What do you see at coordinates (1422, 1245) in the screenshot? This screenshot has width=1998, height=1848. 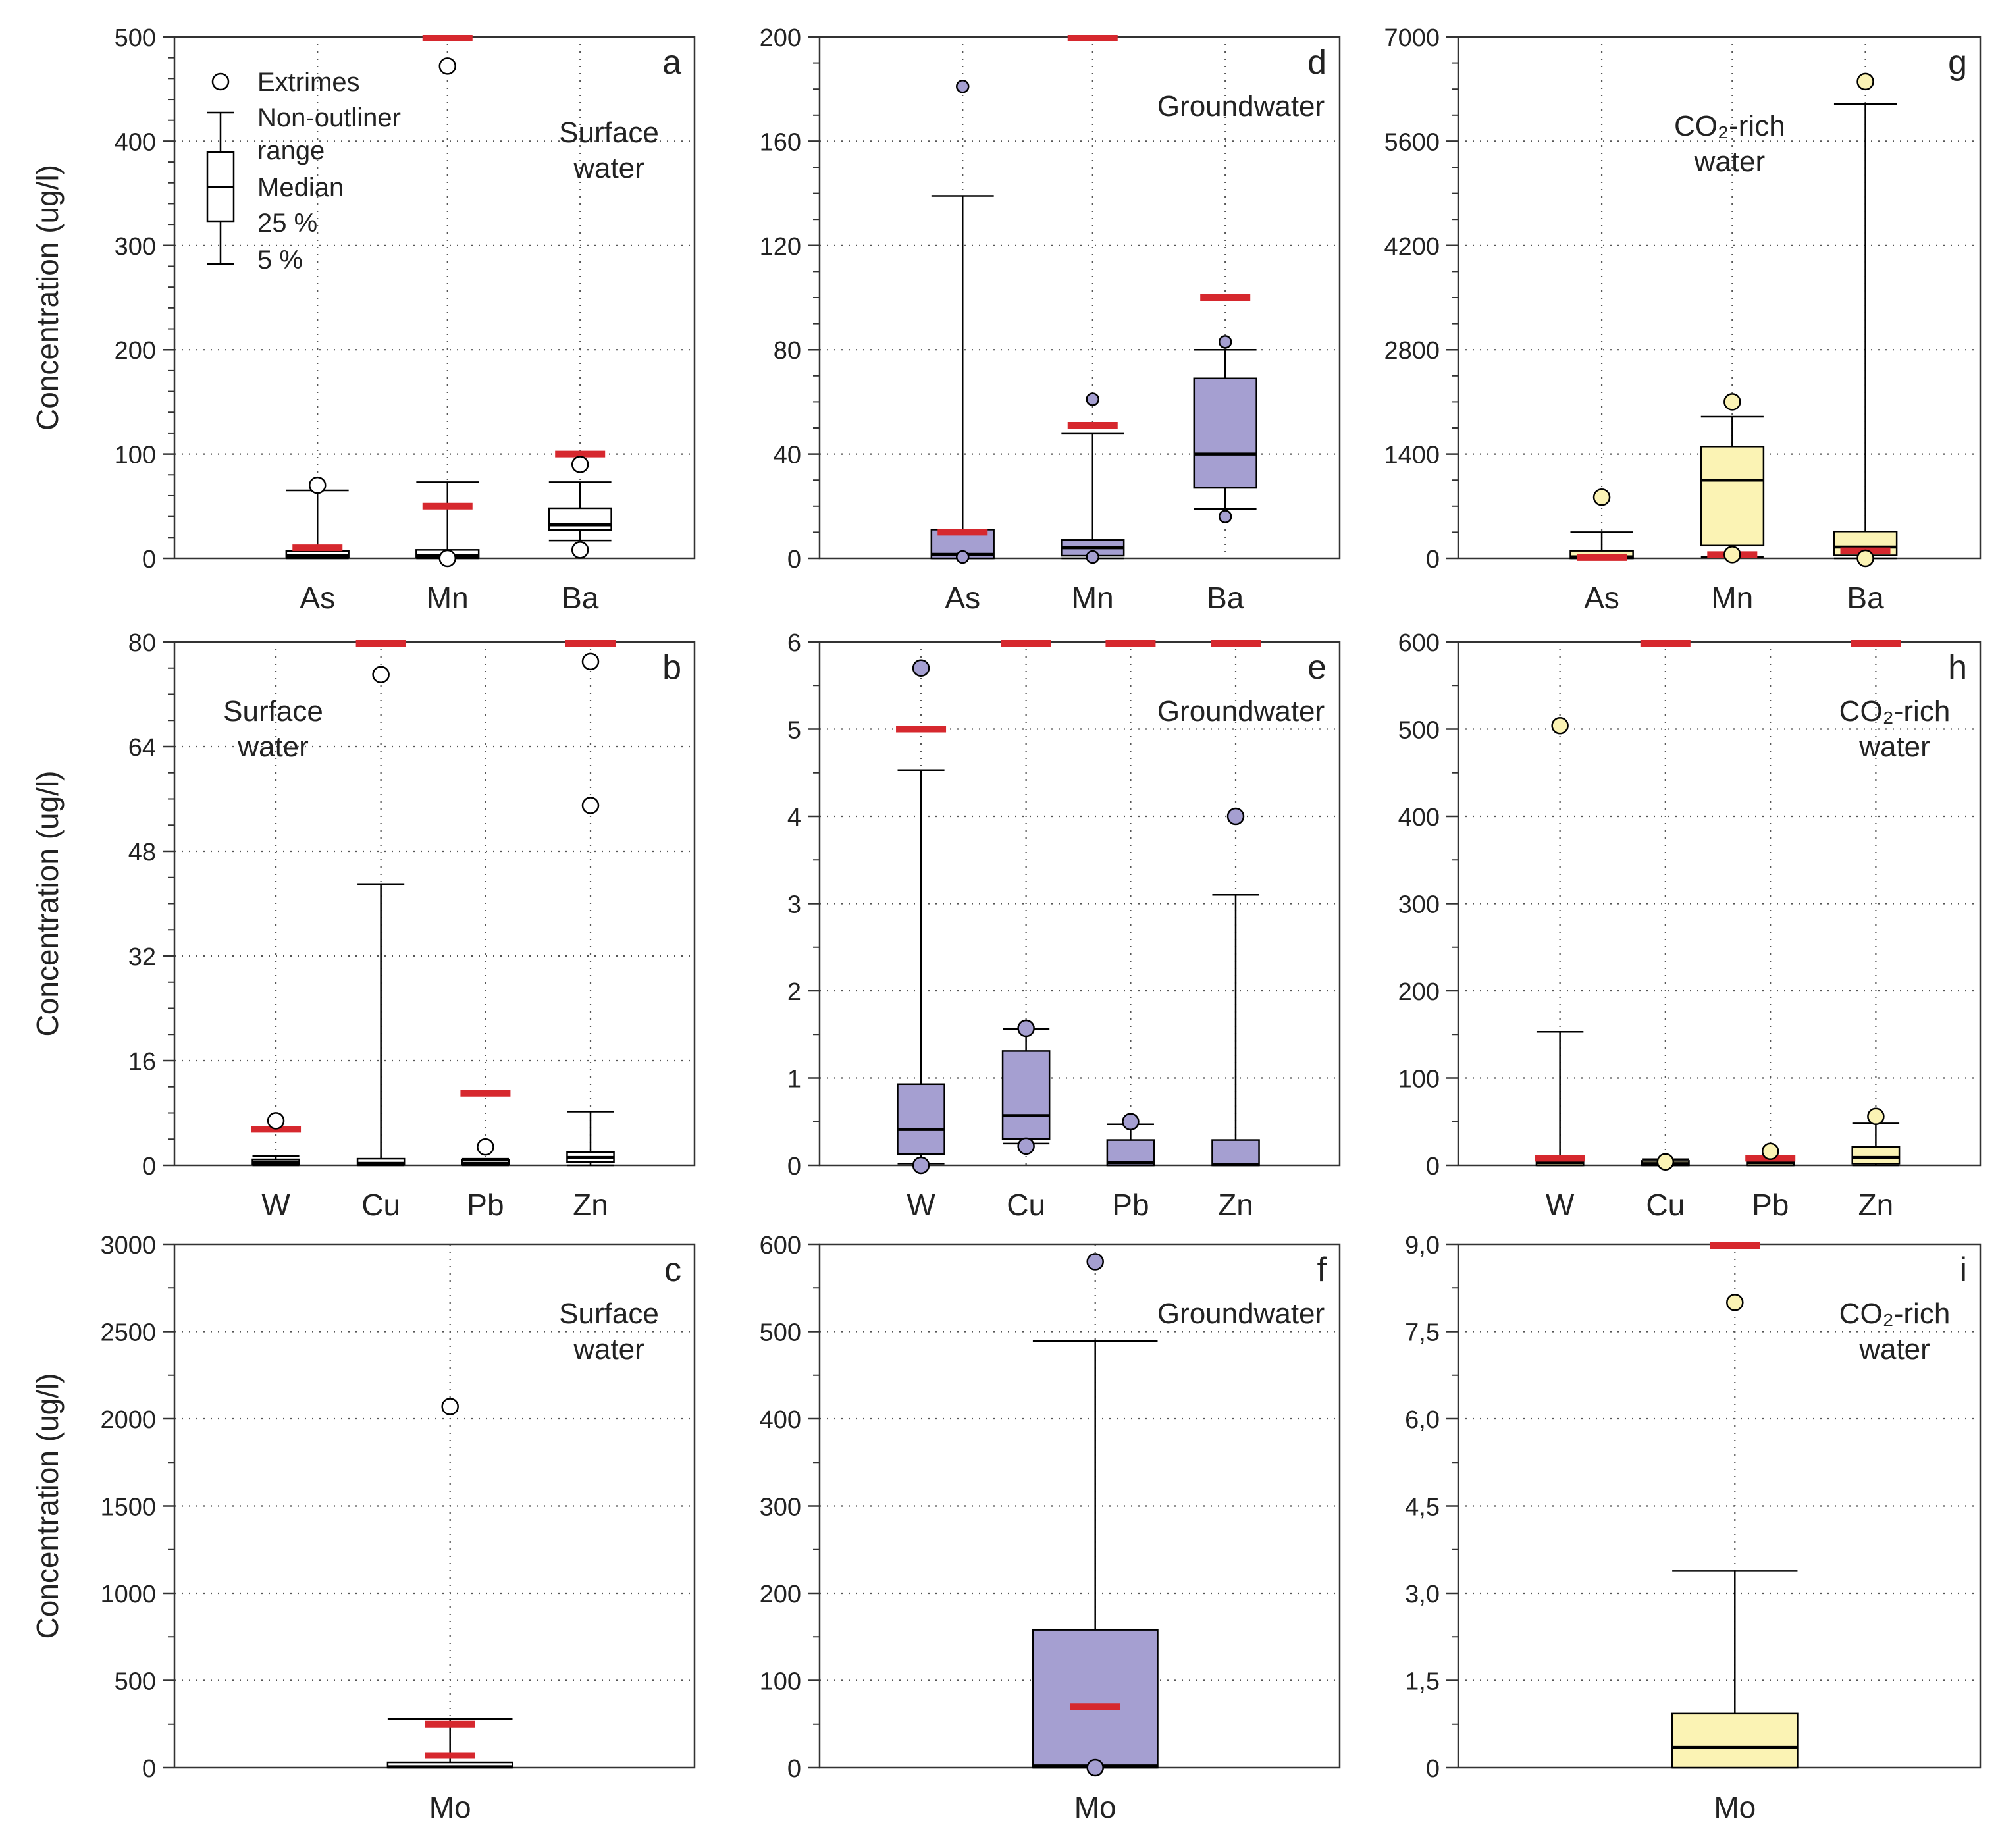 I see `y-tick-label: 9,0` at bounding box center [1422, 1245].